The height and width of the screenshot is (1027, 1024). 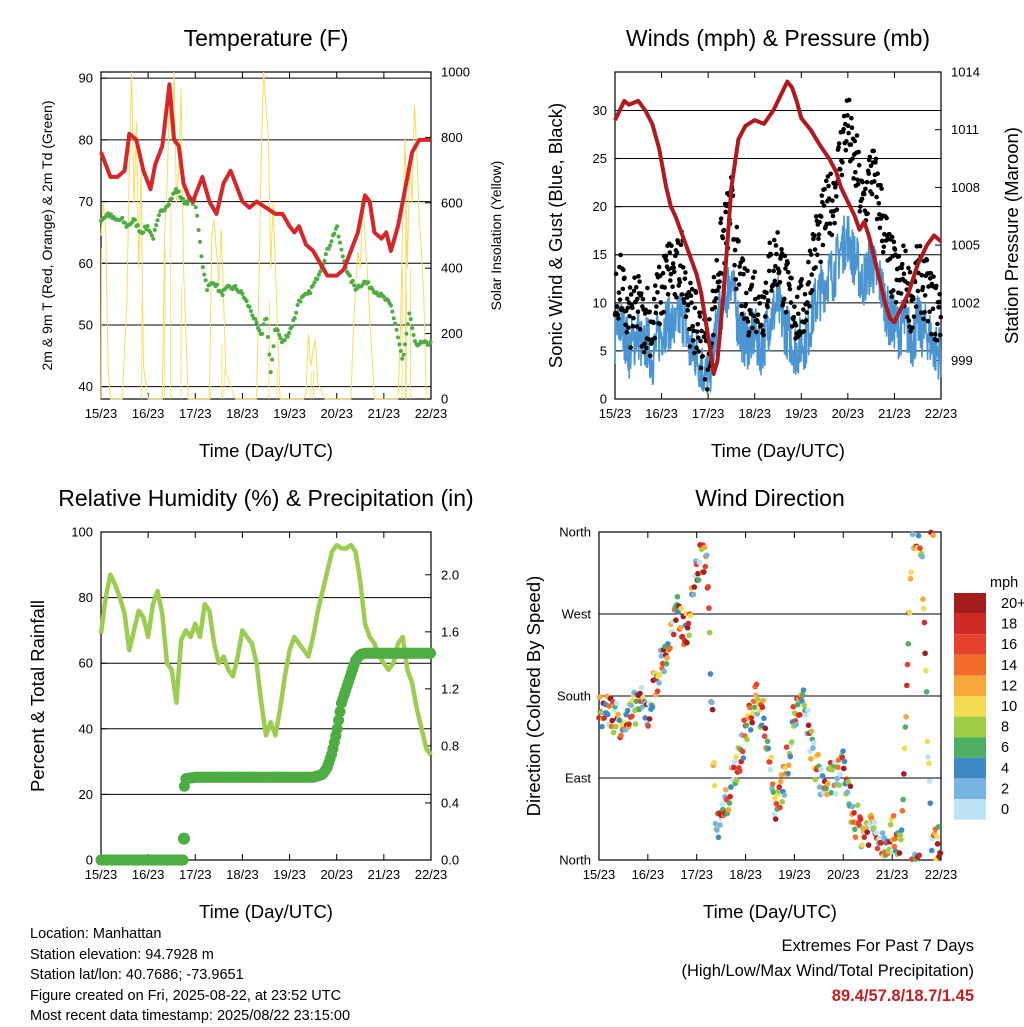 What do you see at coordinates (575, 860) in the screenshot?
I see `y-tick-label: North` at bounding box center [575, 860].